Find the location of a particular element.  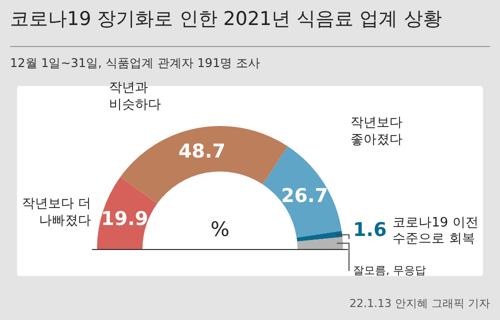

chart-subtitle: 12월 1일~31일, 식품업계 관계자 191명 조사 is located at coordinates (135, 63).